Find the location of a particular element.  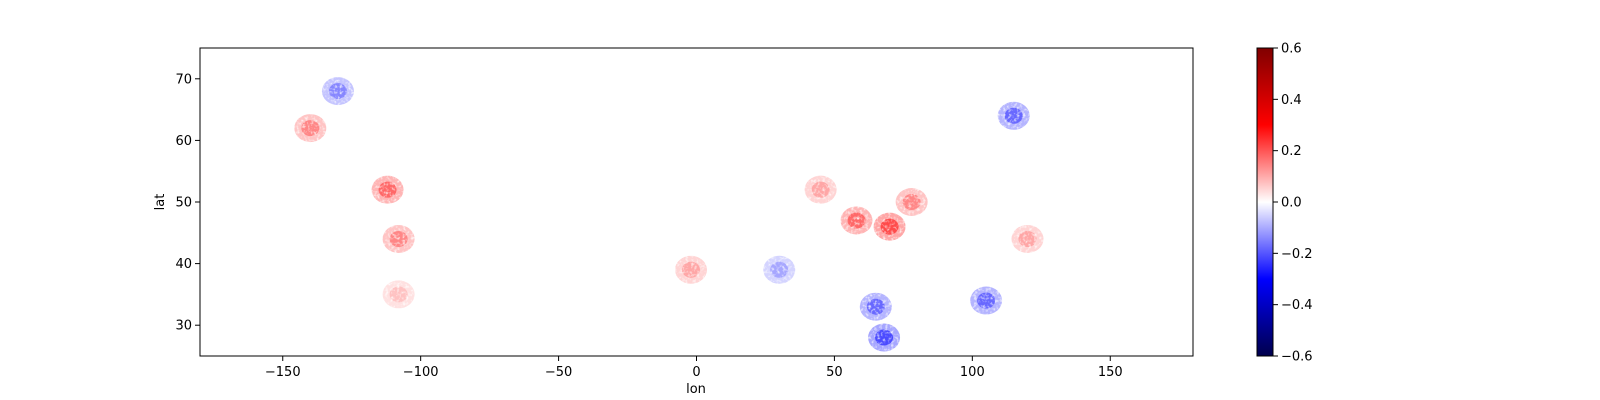

y-tick-label: 70 is located at coordinates (183, 79).